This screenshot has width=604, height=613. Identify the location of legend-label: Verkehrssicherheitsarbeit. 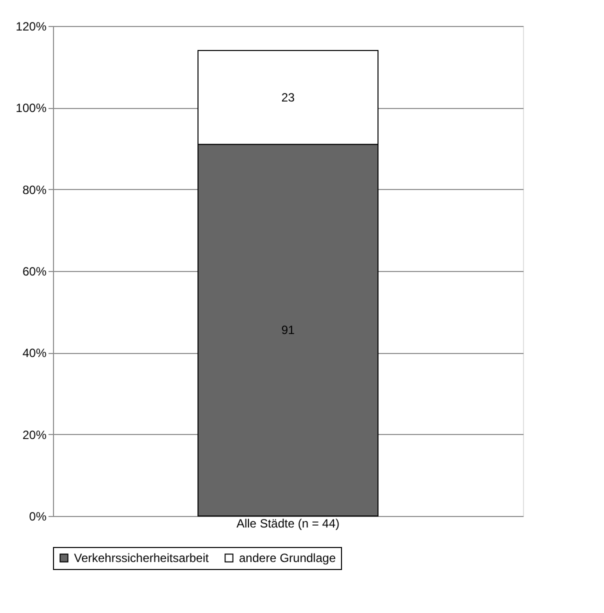
(142, 558).